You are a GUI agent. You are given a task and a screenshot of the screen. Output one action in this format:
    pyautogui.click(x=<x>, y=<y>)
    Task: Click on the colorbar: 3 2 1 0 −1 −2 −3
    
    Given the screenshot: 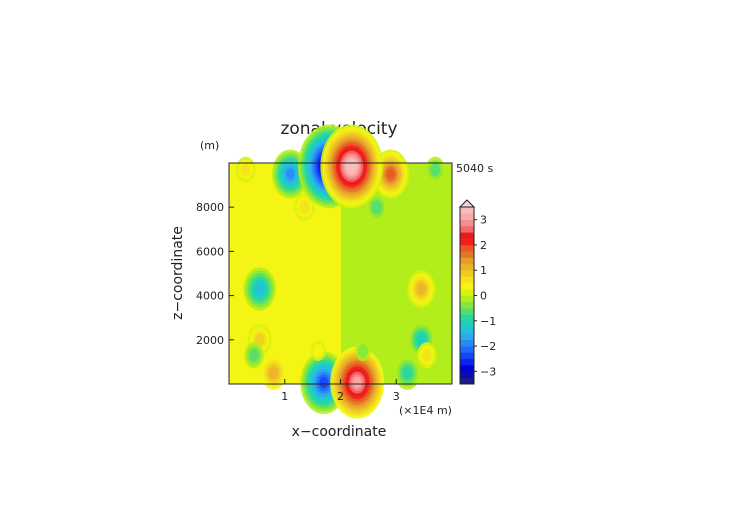 What is the action you would take?
    pyautogui.click(x=477, y=292)
    